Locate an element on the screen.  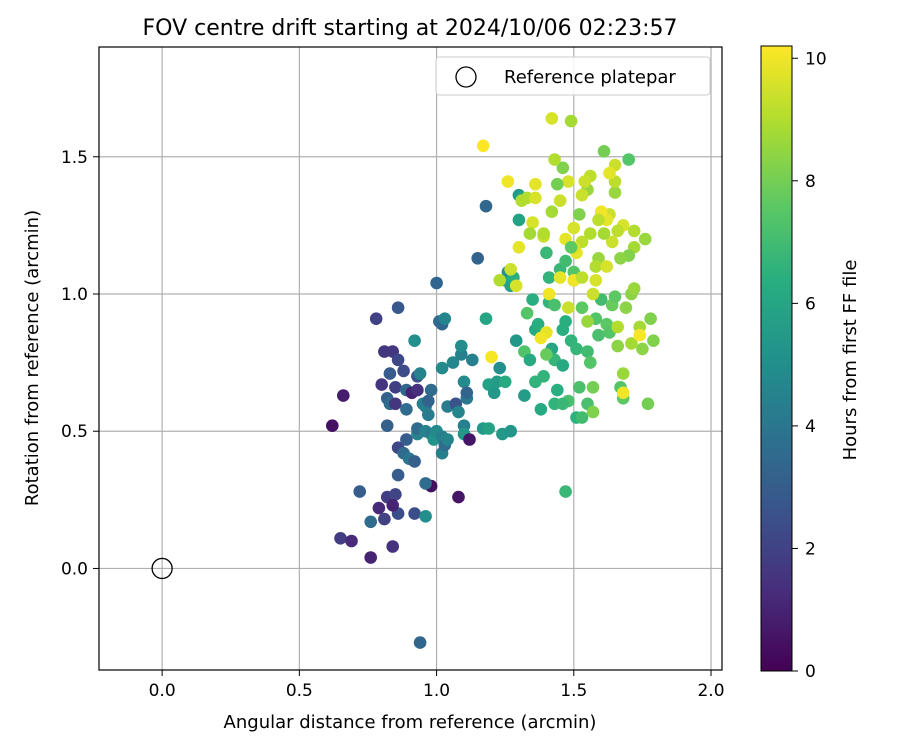
legend-reference-marker is located at coordinates (466, 77).